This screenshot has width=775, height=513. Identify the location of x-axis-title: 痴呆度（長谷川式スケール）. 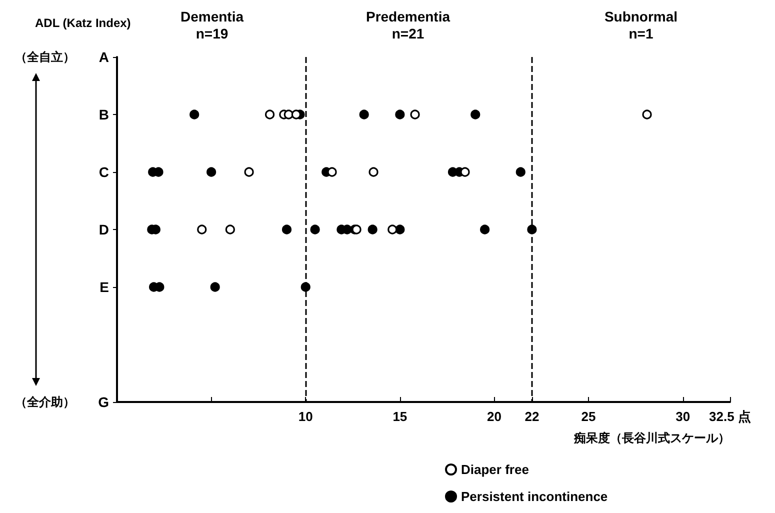
(651, 438).